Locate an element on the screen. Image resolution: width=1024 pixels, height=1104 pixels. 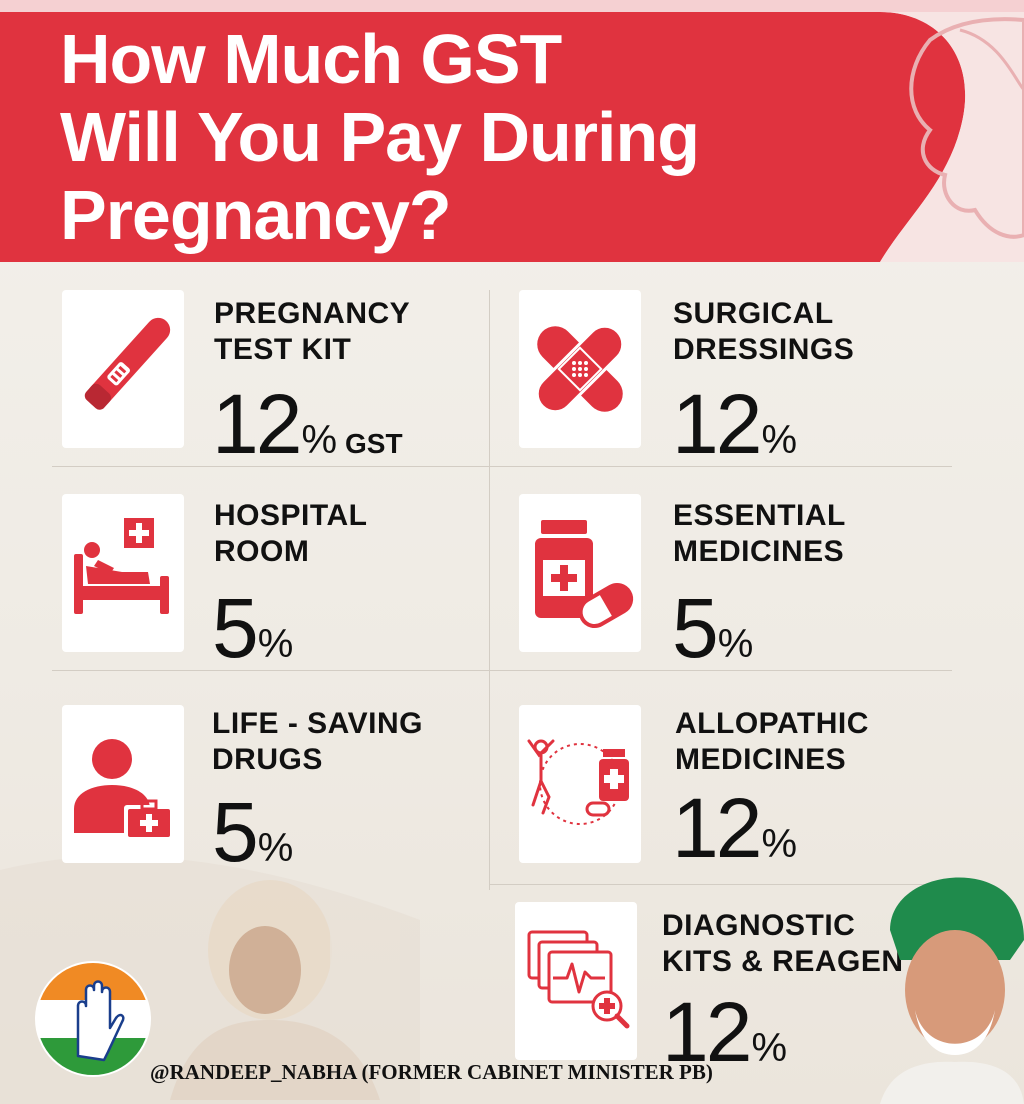
medicine-bottle-icon is located at coordinates (584, 574).